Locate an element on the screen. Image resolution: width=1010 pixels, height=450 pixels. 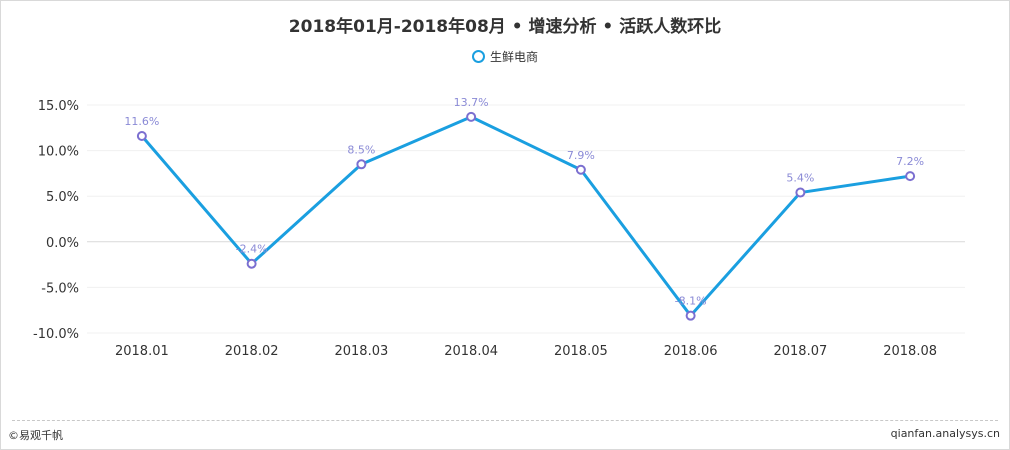
legend: 生鲜电商 is located at coordinates (505, 56).